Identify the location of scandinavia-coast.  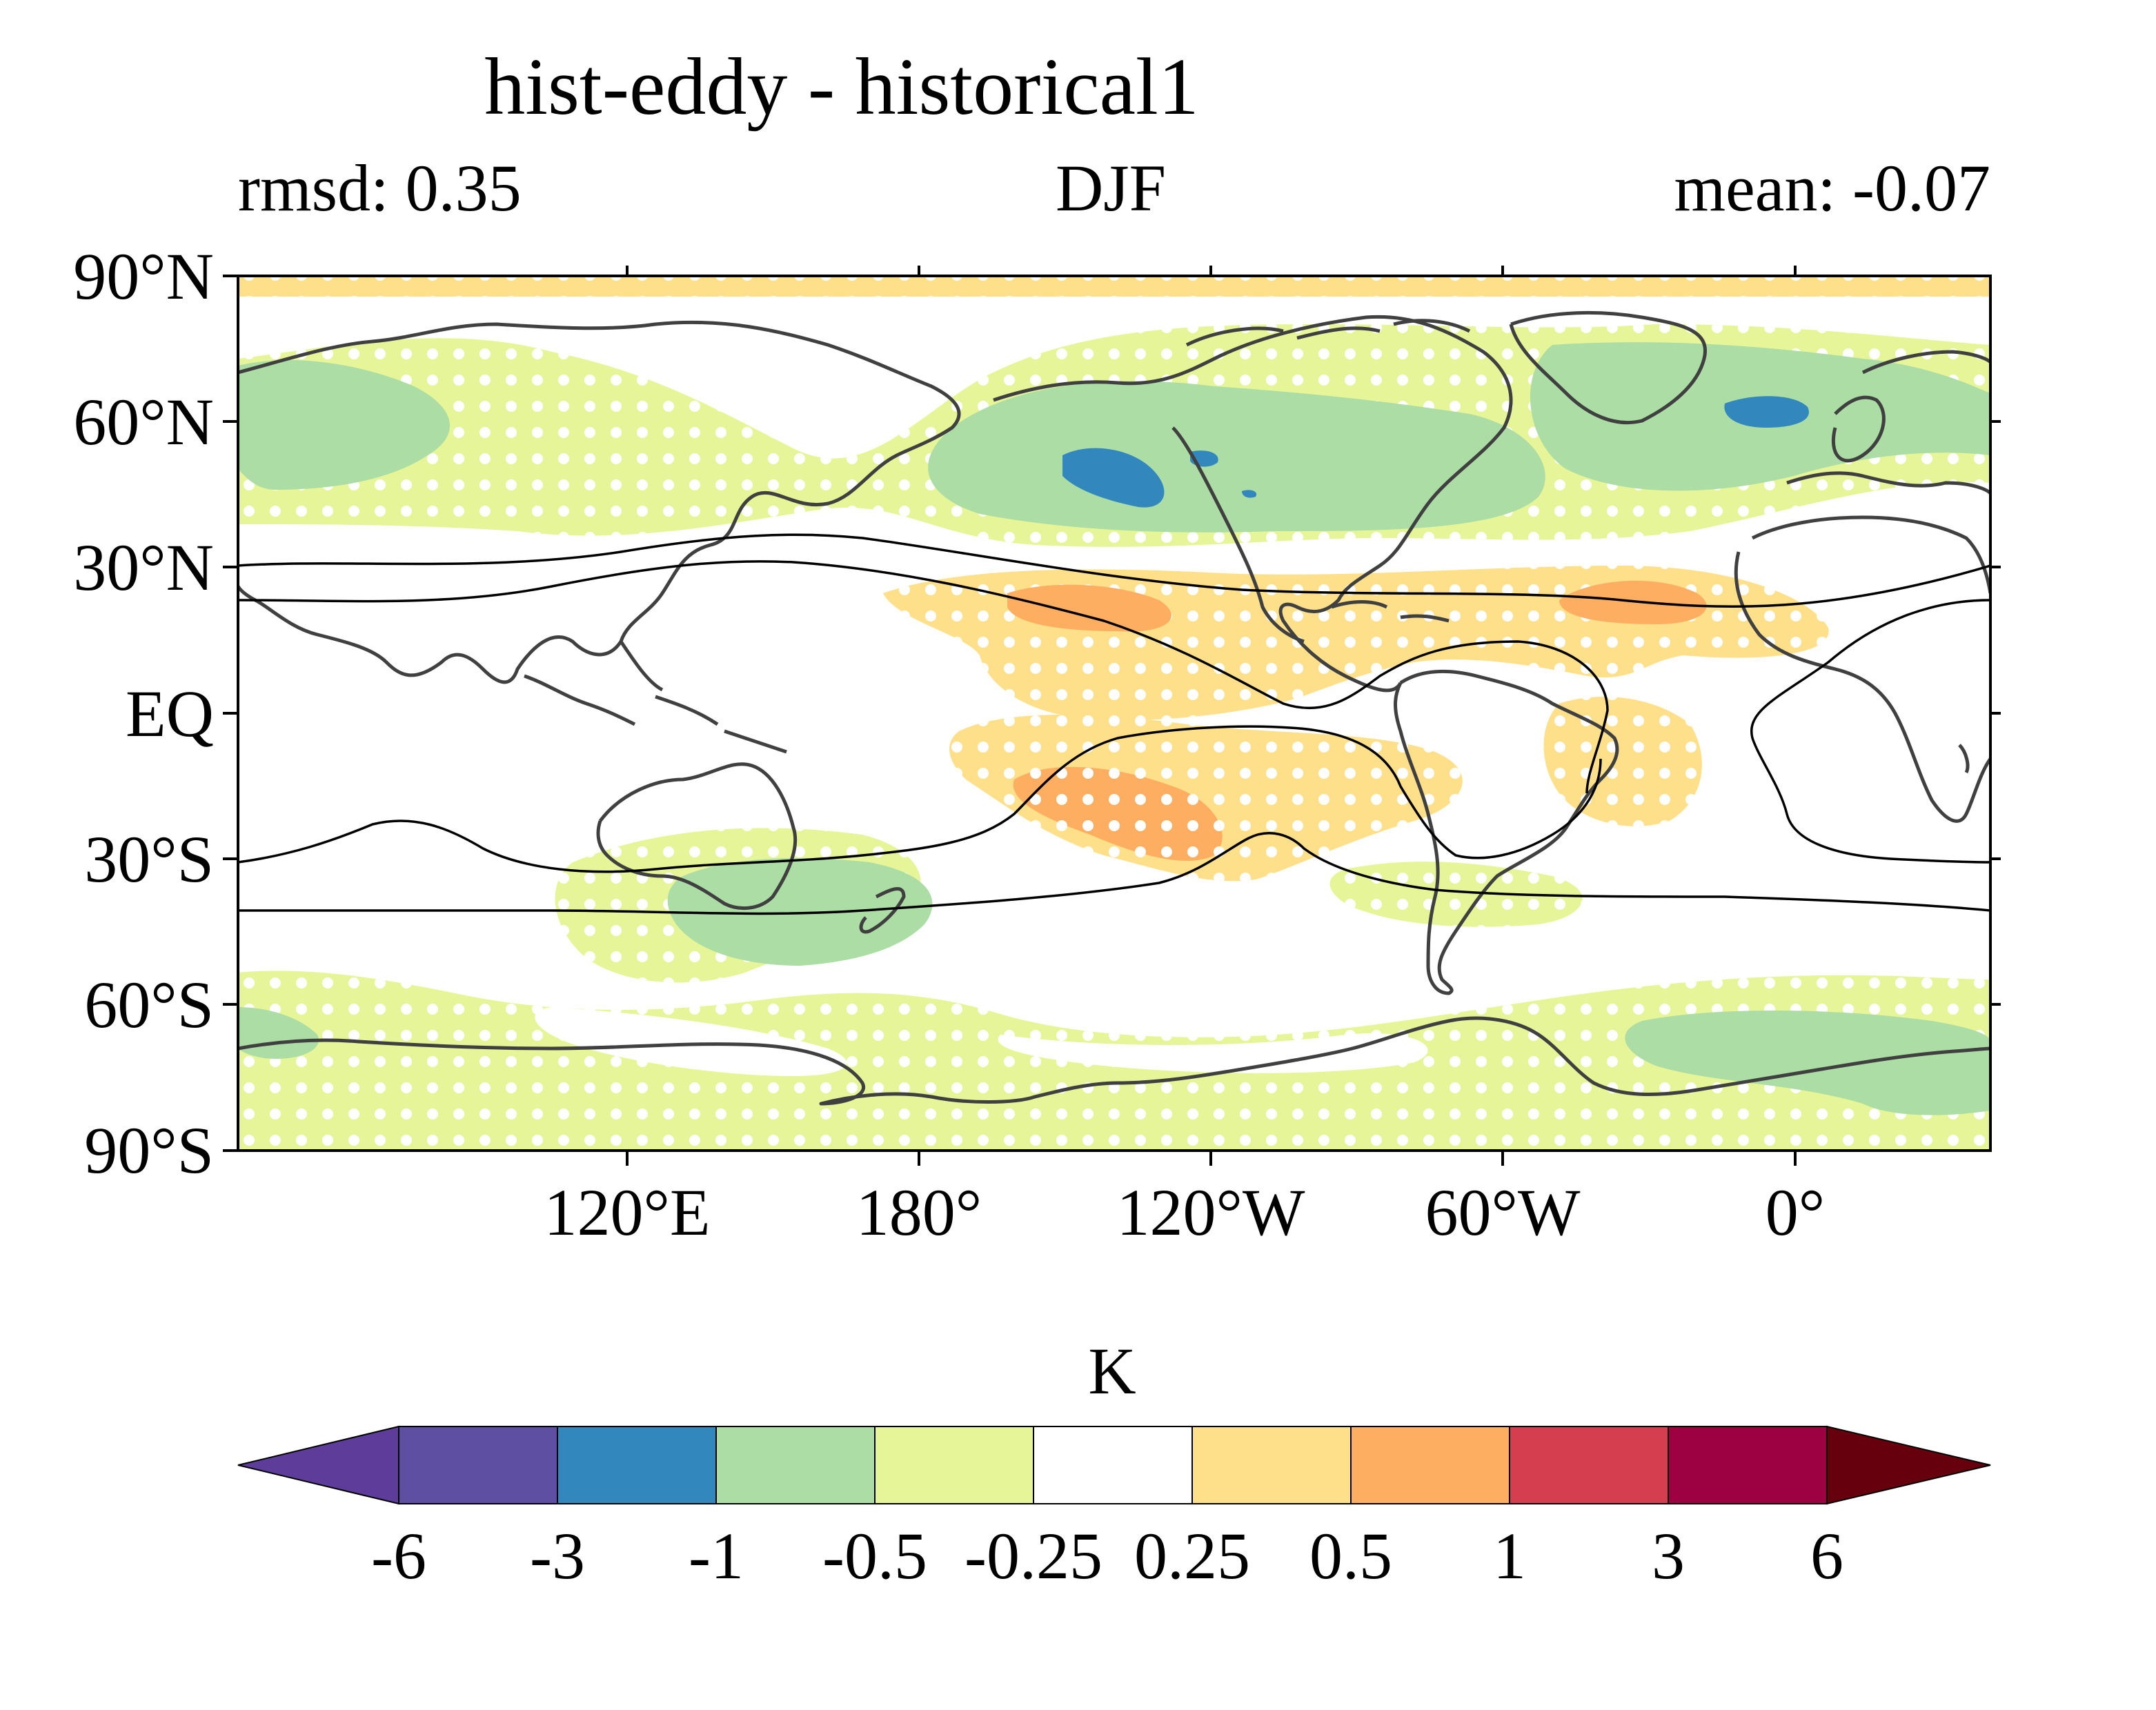
(1910, 406).